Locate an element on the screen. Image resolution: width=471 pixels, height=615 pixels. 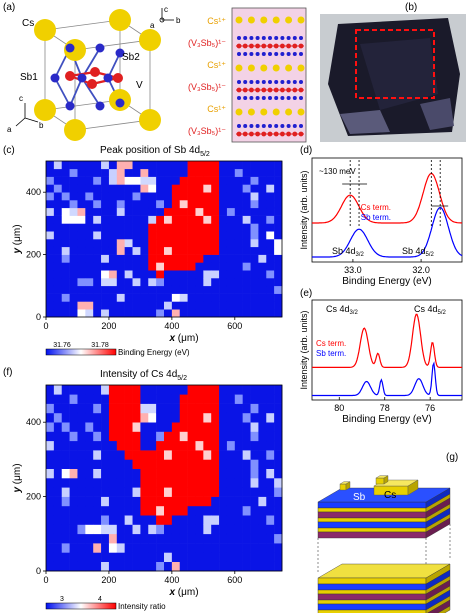
x-tick-label: 600 is located at coordinates (234, 580).